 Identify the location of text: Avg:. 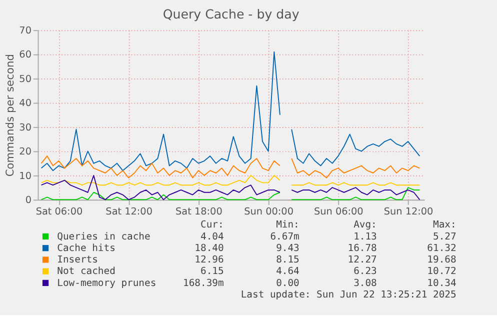
(365, 225).